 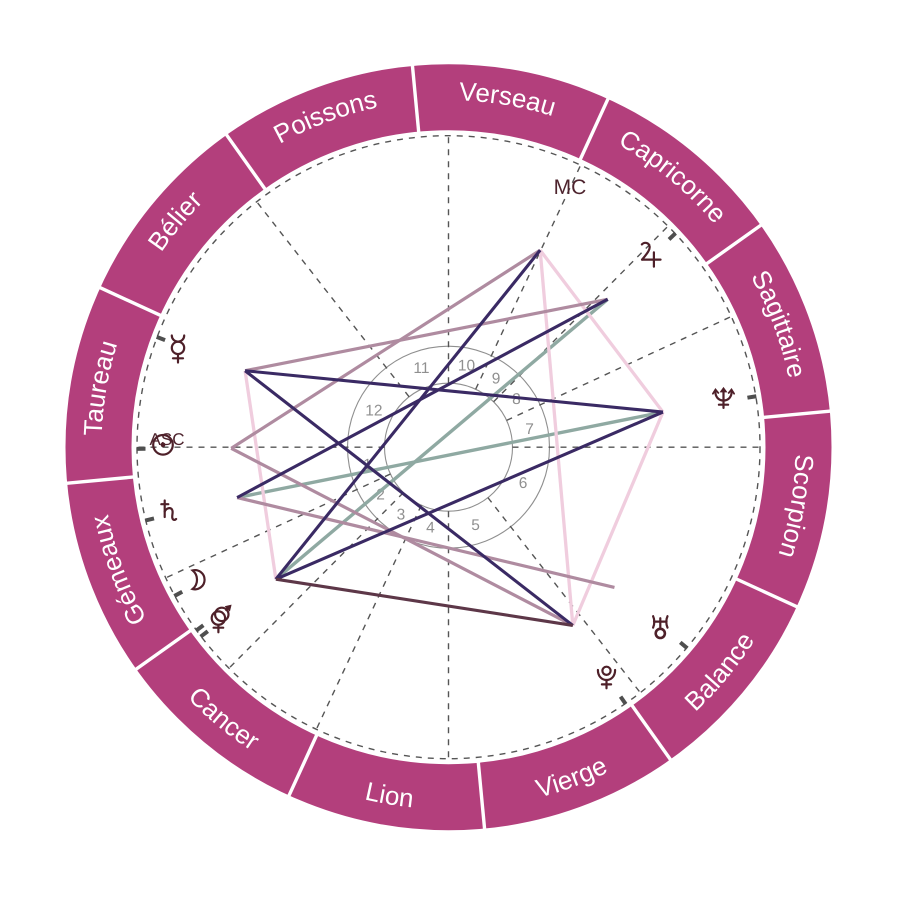 What do you see at coordinates (570, 187) in the screenshot?
I see `svg-text: MC` at bounding box center [570, 187].